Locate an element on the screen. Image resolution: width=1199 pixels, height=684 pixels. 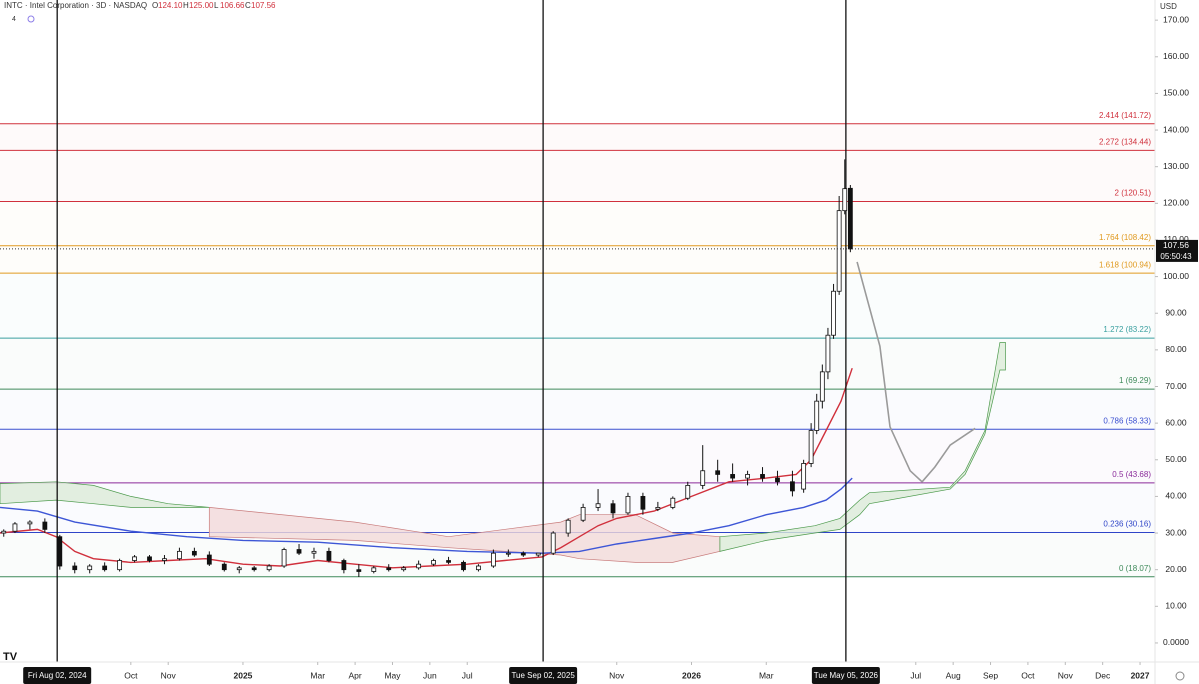
y-tick-label: 20.00 is located at coordinates (1176, 569).